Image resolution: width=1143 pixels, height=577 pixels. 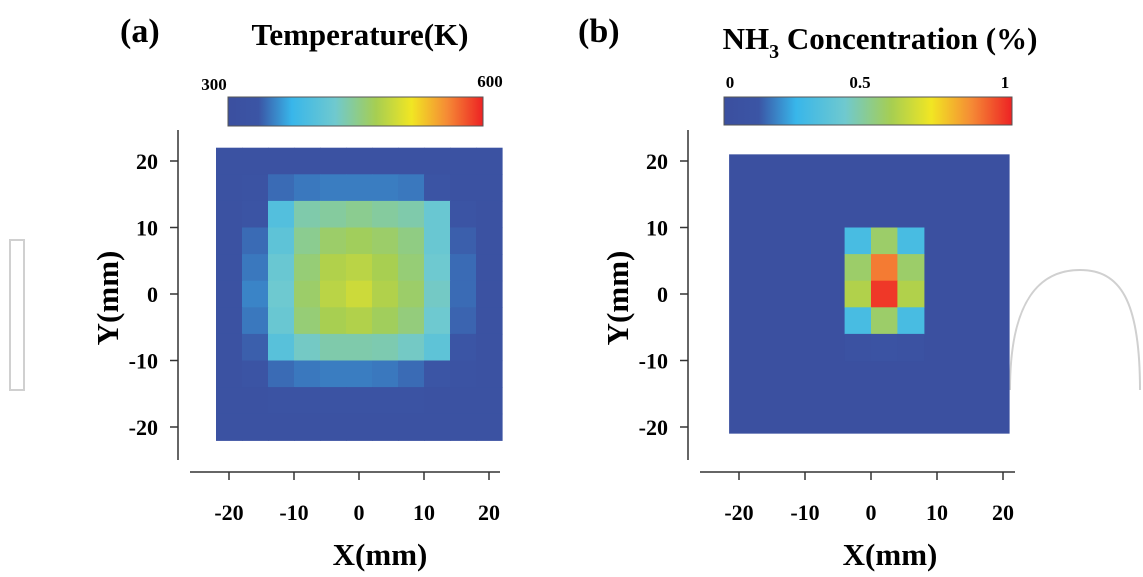 What do you see at coordinates (880, 42) in the screenshot?
I see `panel-b-title: NH3 Concentration (%)` at bounding box center [880, 42].